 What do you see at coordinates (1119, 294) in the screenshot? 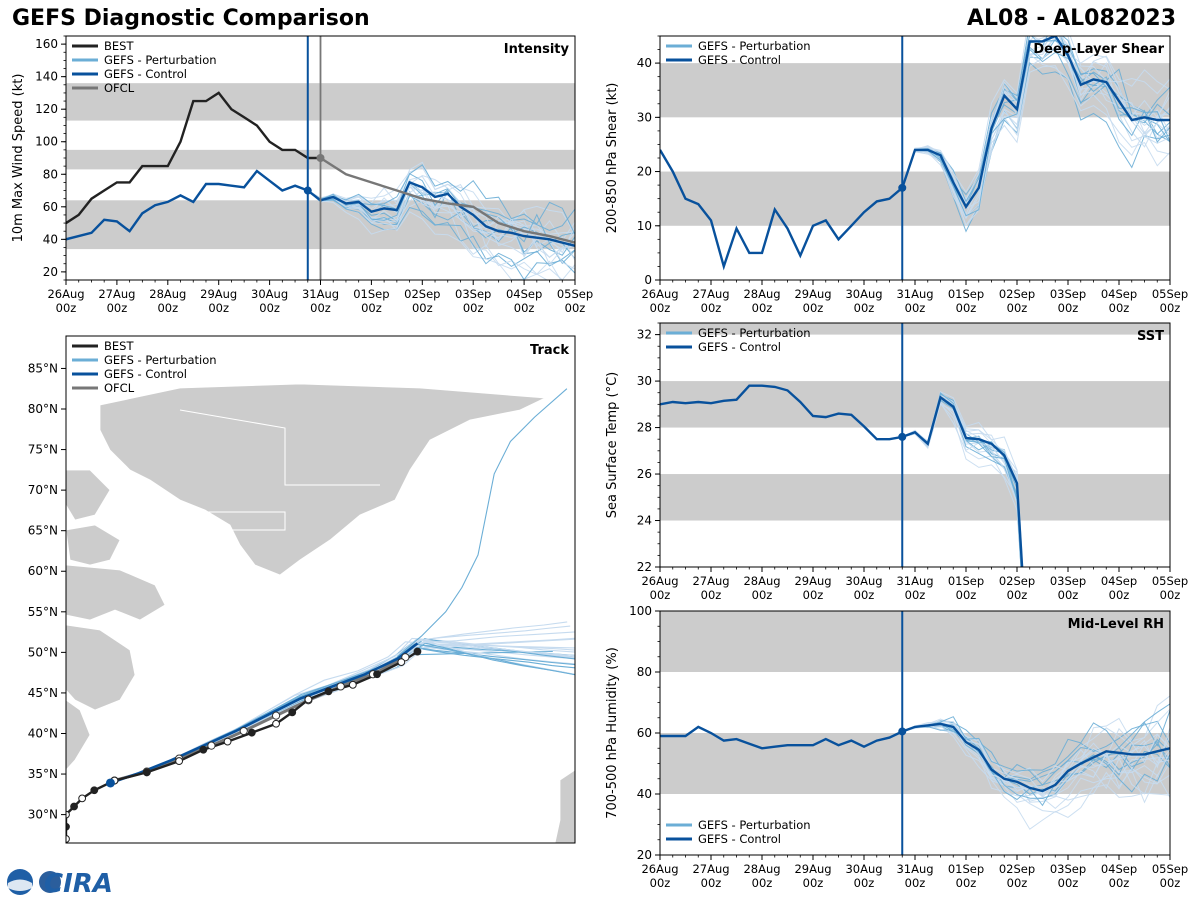
I see `shear-xtick-day: 04Sep` at bounding box center [1119, 294].